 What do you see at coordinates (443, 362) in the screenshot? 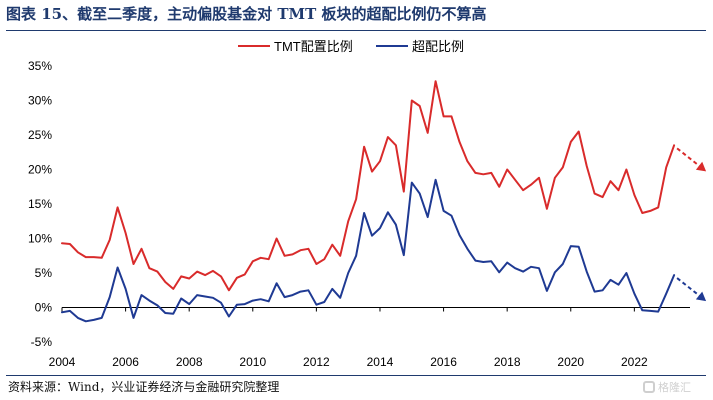
I see `x-tick-label: 2016` at bounding box center [443, 362].